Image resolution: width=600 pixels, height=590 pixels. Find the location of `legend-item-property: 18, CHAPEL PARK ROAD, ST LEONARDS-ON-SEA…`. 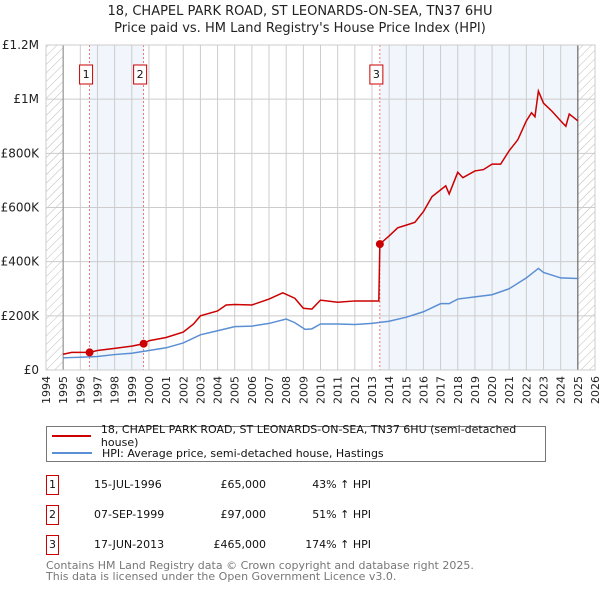

legend-item-property: 18, CHAPEL PARK ROAD, ST LEONARDS-ON-SEA… is located at coordinates (296, 436).